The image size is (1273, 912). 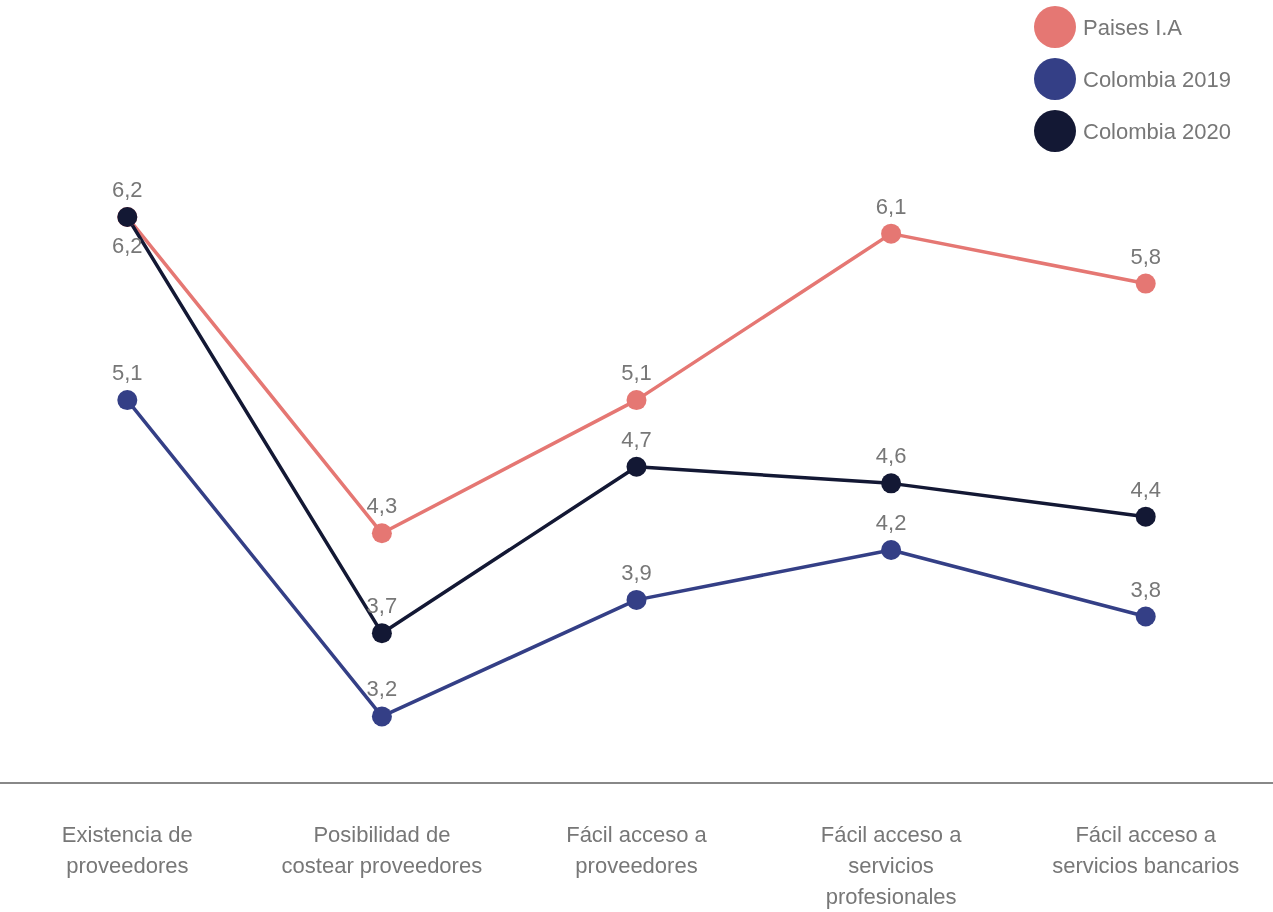 What do you see at coordinates (891, 865) in the screenshot?
I see `x-tick-label: Fácil acceso a servicios profesionales` at bounding box center [891, 865].